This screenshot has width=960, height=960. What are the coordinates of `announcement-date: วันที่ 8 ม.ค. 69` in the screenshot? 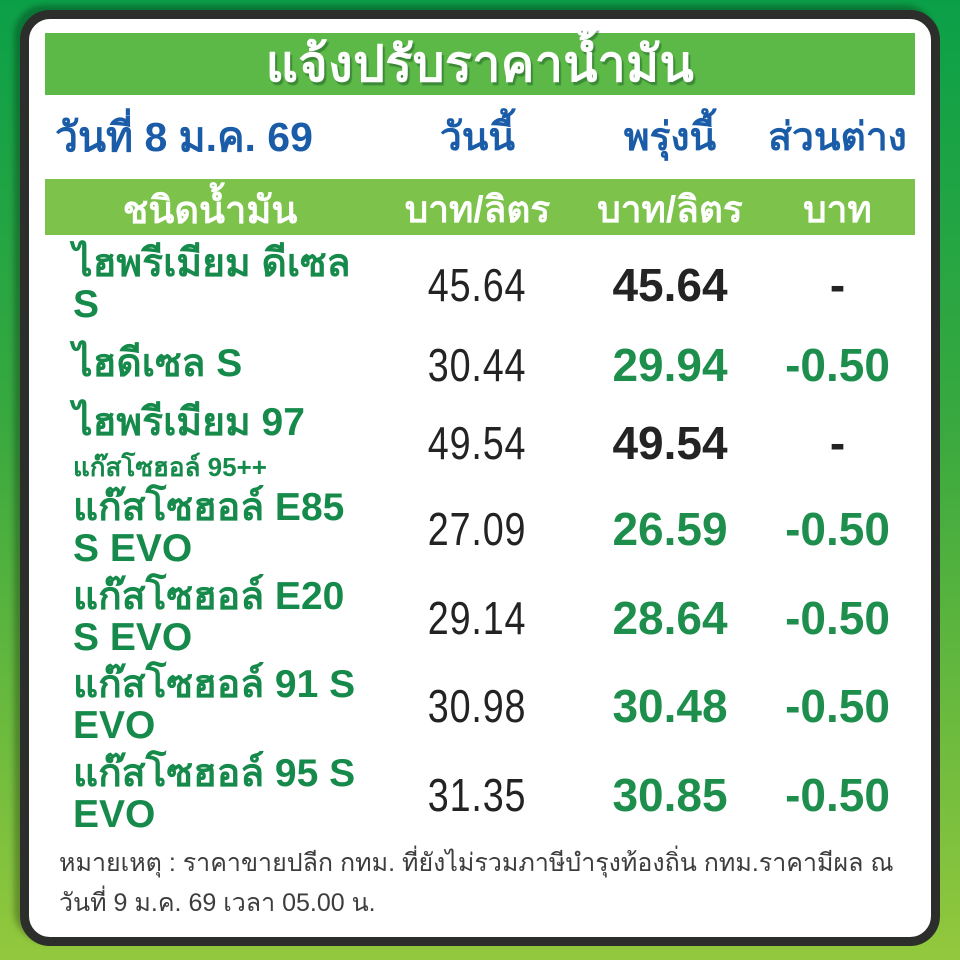 It's located at (184, 136).